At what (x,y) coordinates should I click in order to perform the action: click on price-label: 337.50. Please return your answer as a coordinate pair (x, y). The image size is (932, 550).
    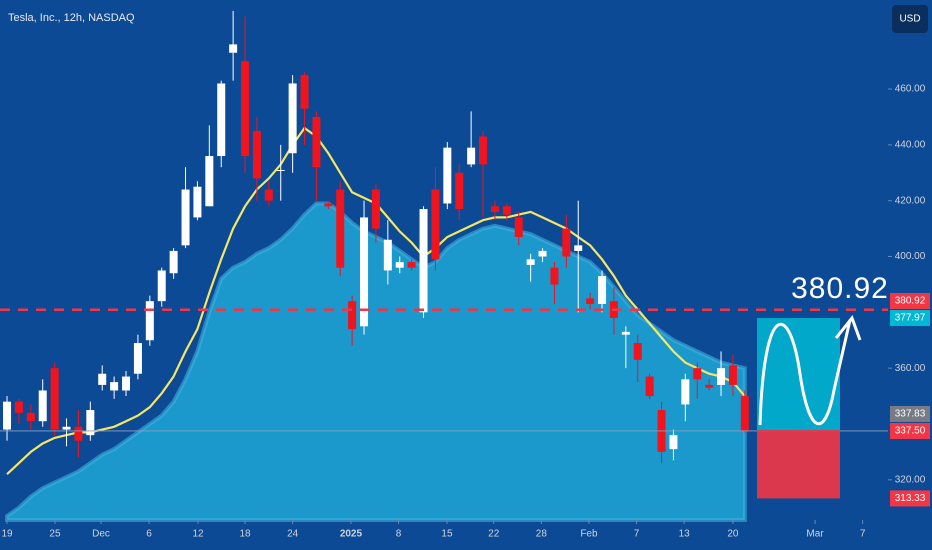
    Looking at the image, I should click on (910, 431).